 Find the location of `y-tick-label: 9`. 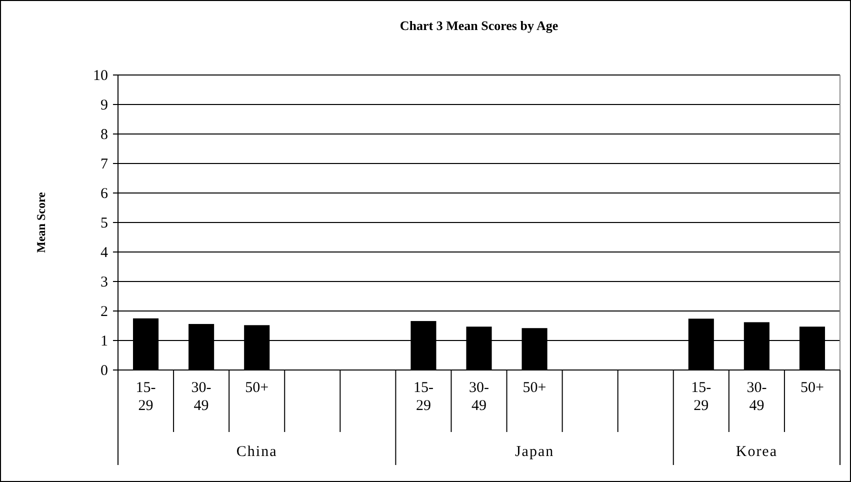

y-tick-label: 9 is located at coordinates (104, 106).